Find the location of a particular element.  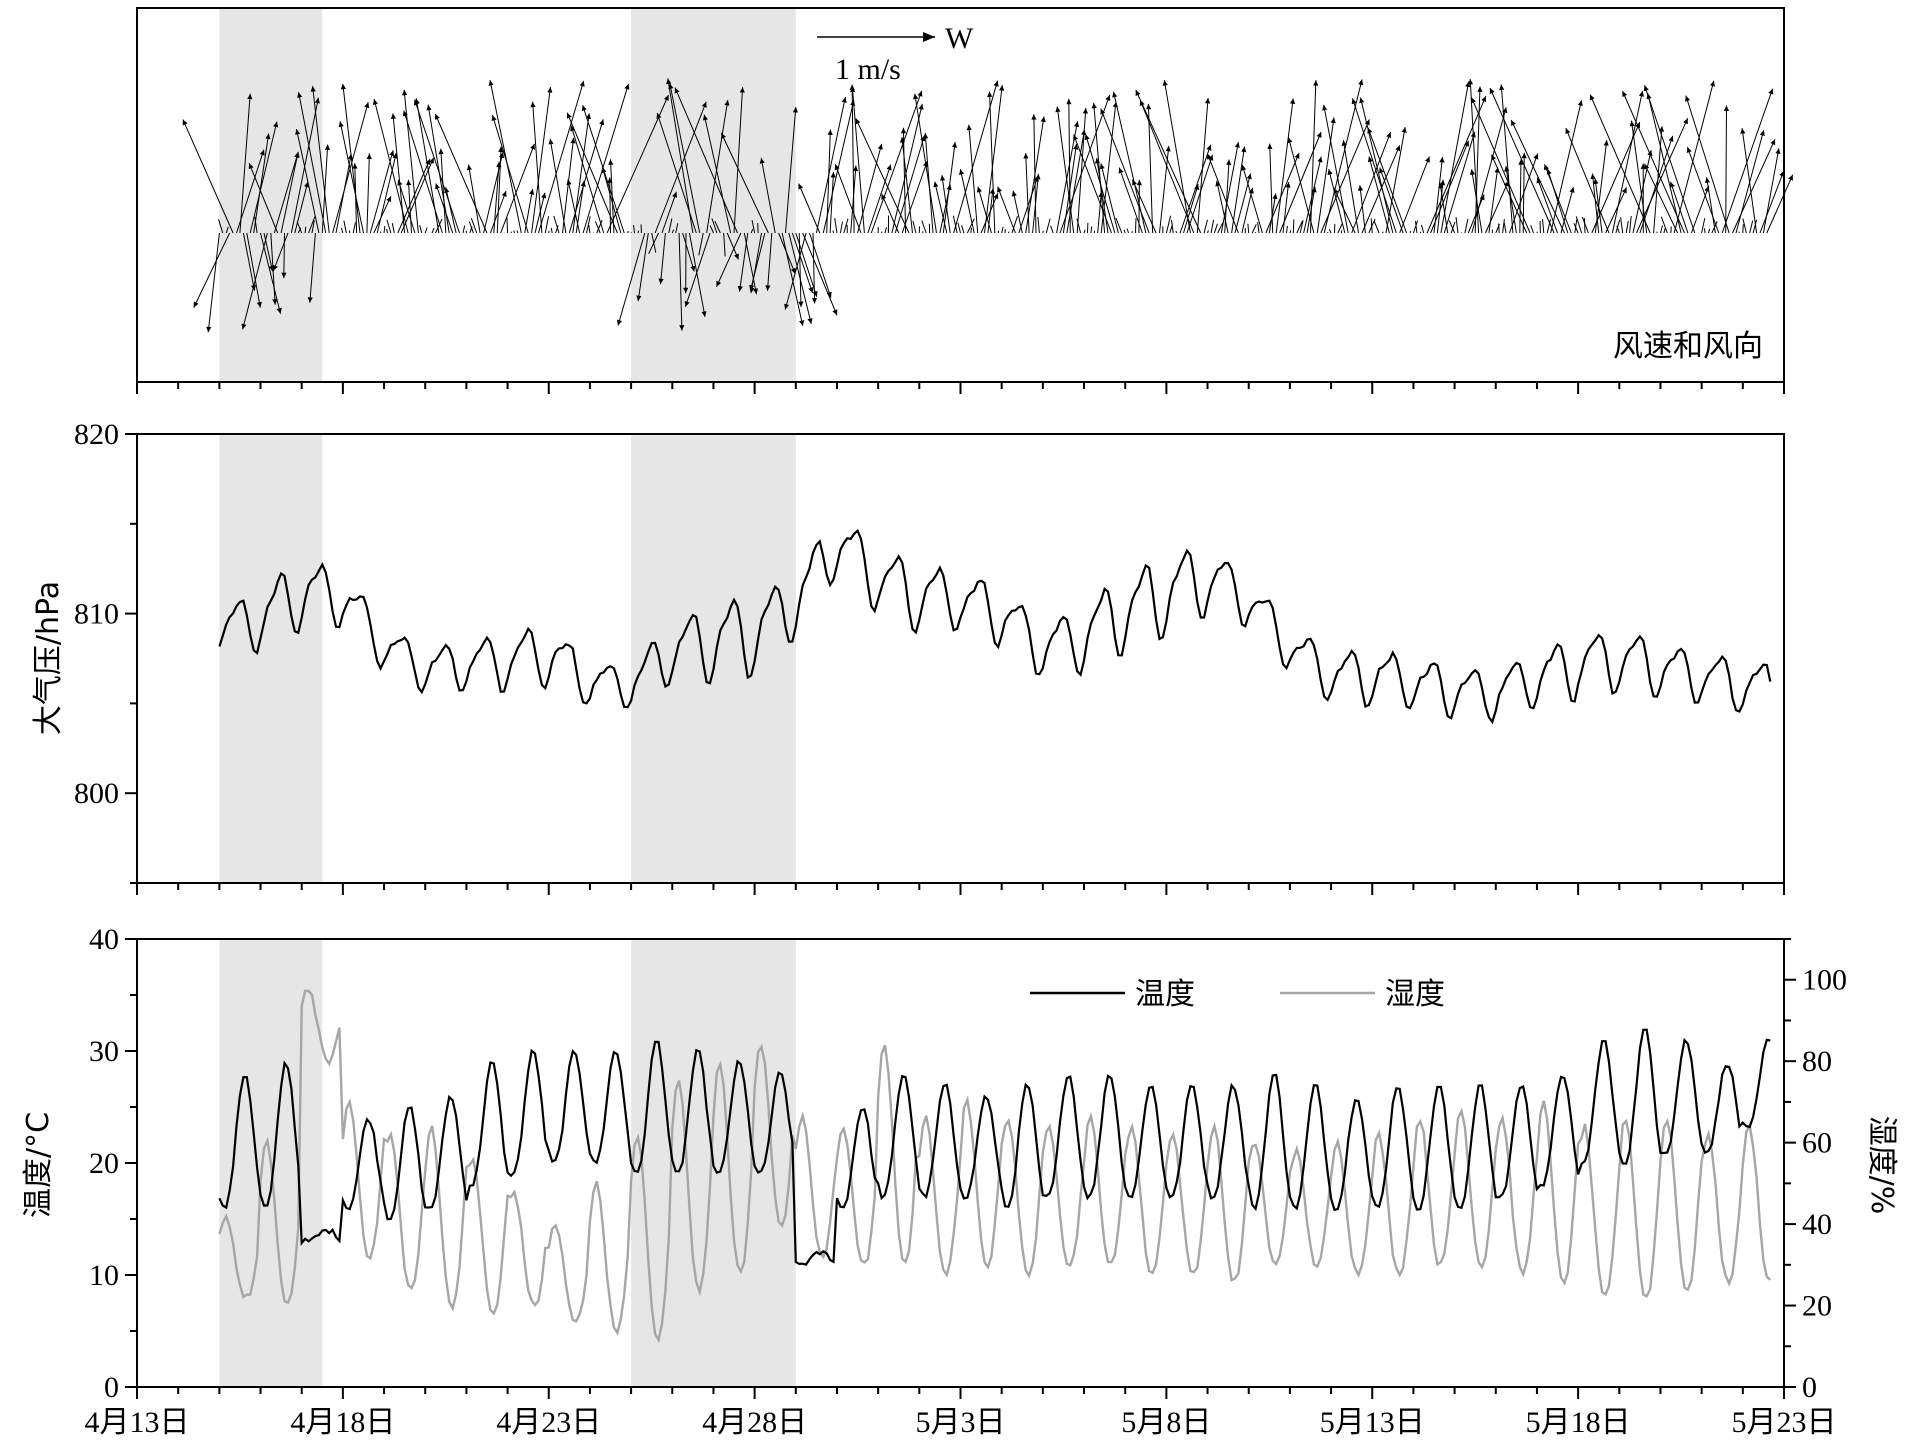

x-tick-label: 5月8日 is located at coordinates (1166, 1422).